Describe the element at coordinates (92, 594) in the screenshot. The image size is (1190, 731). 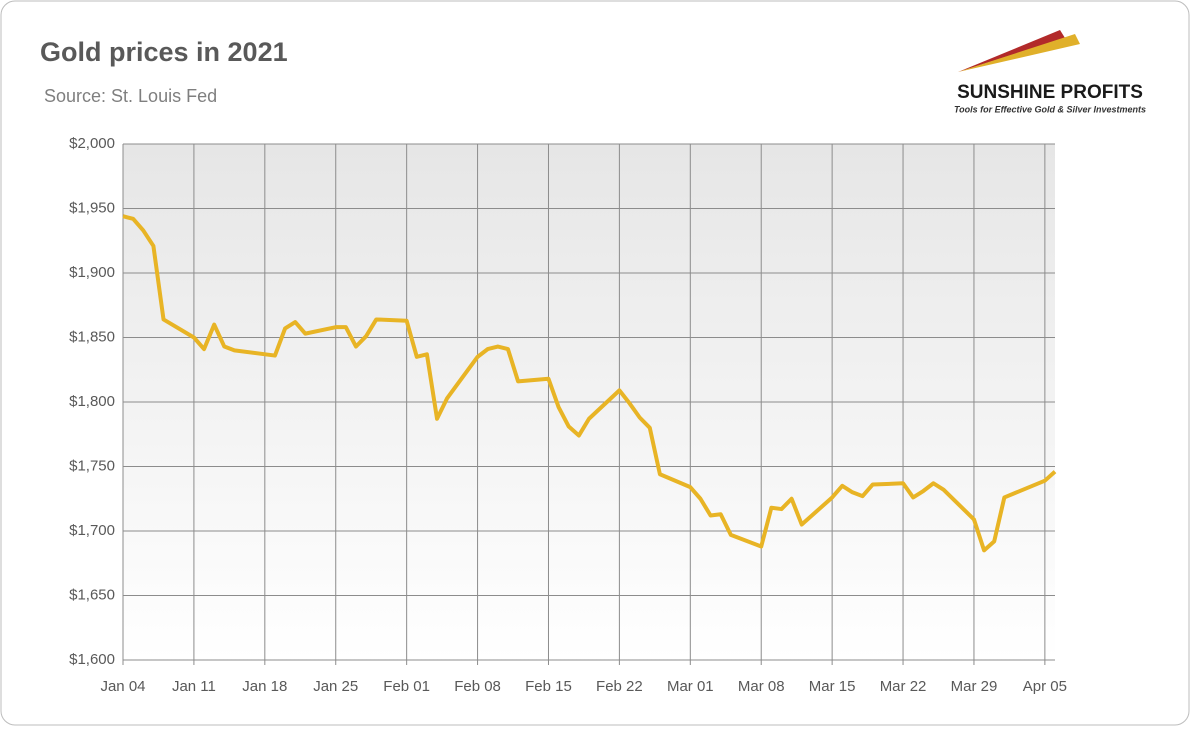
I see `y-tick-label: $1,650` at that location.